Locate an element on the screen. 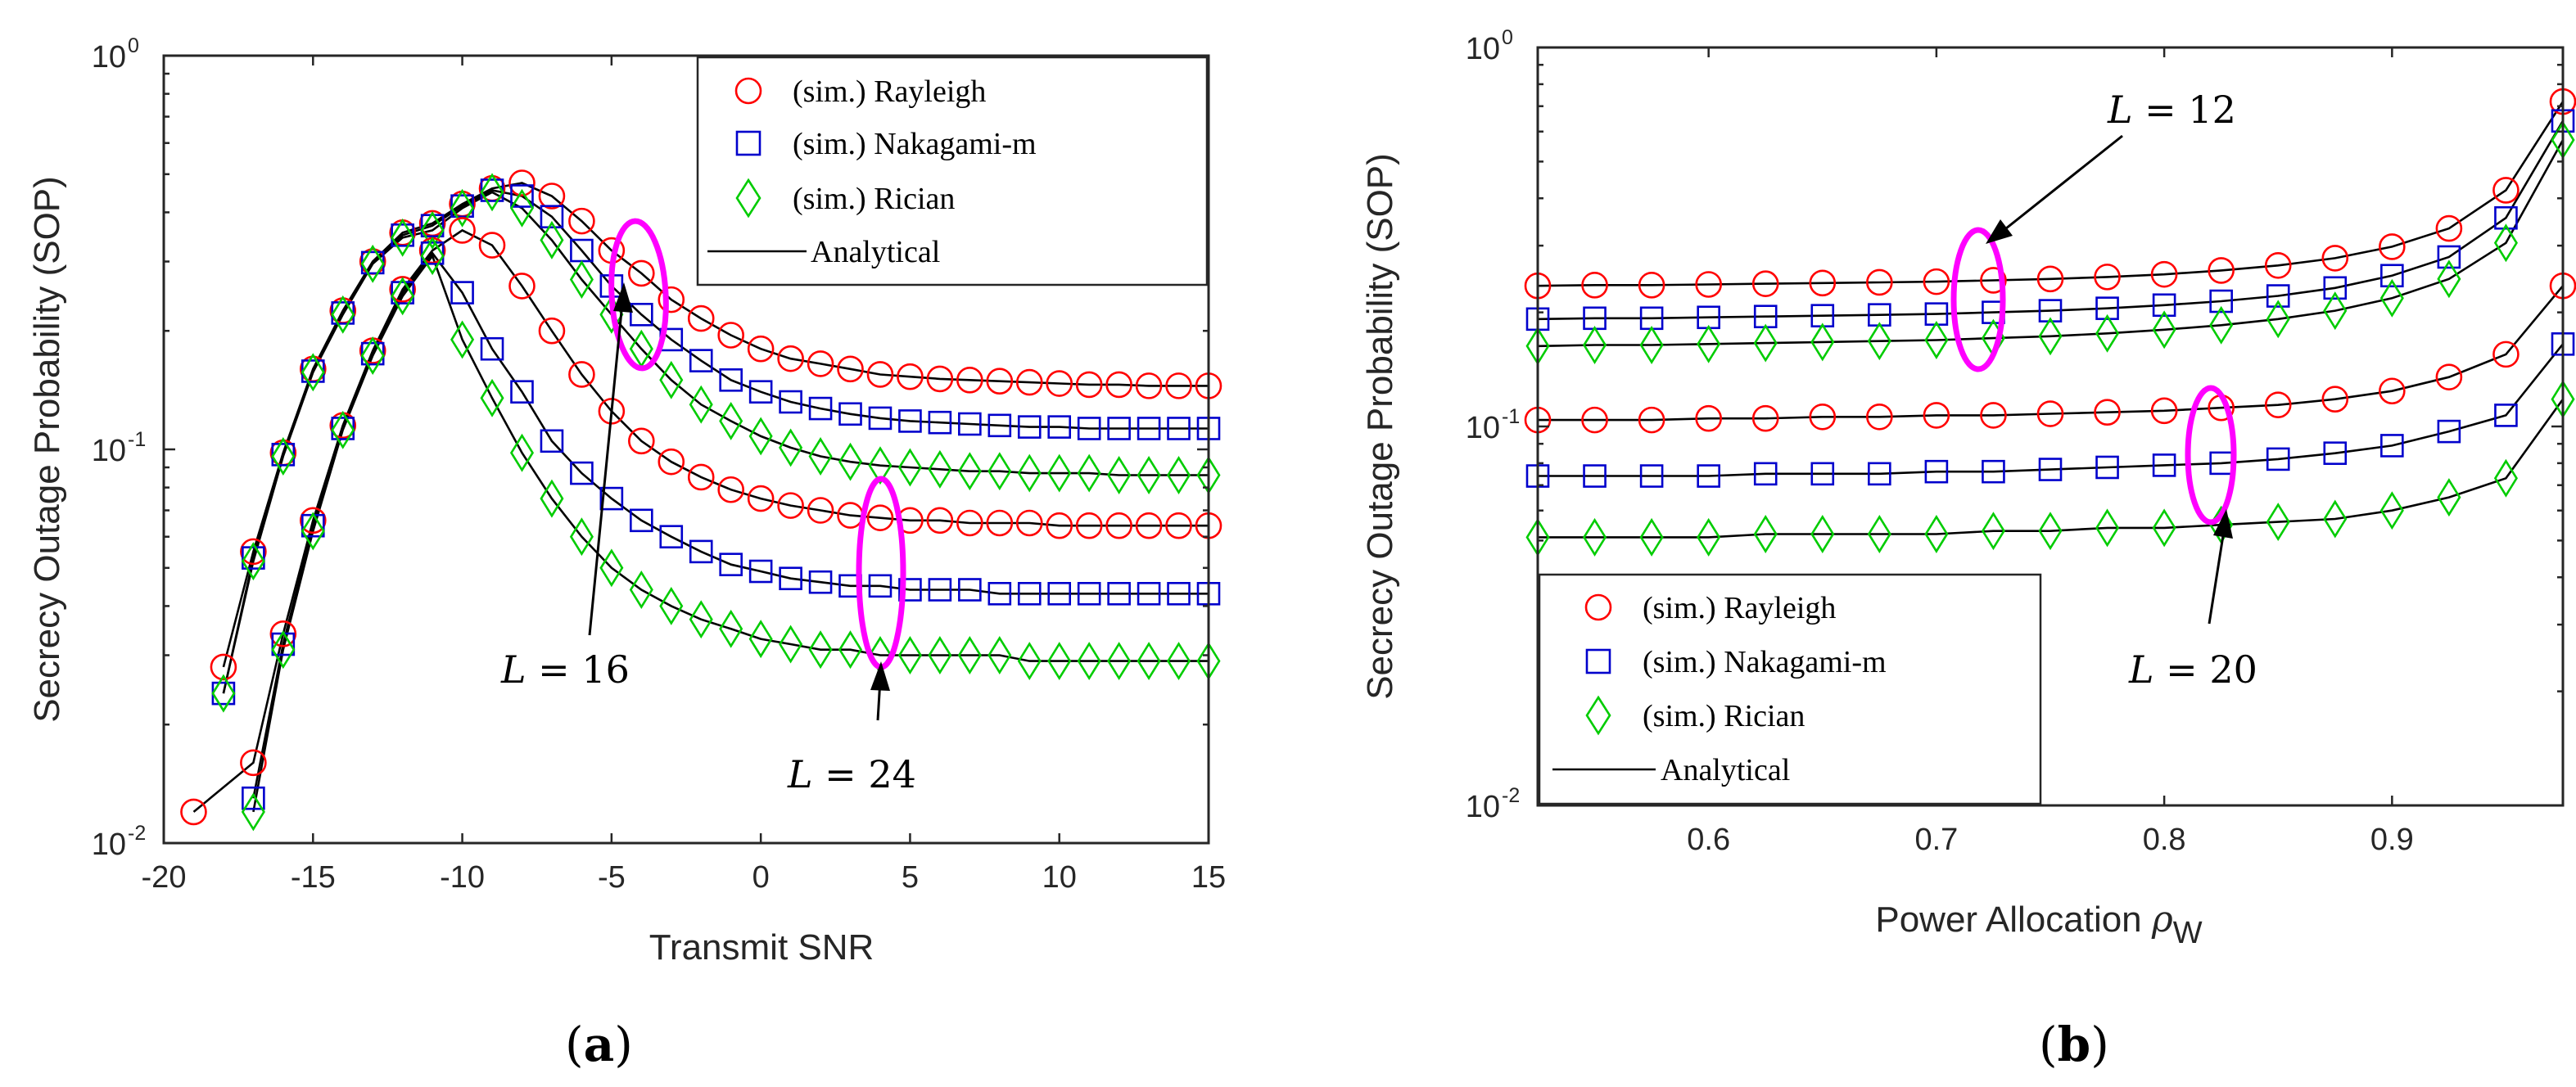 This screenshot has height=1087, width=2576. panel-a-ytick-exponent: -1 is located at coordinates (137, 439).